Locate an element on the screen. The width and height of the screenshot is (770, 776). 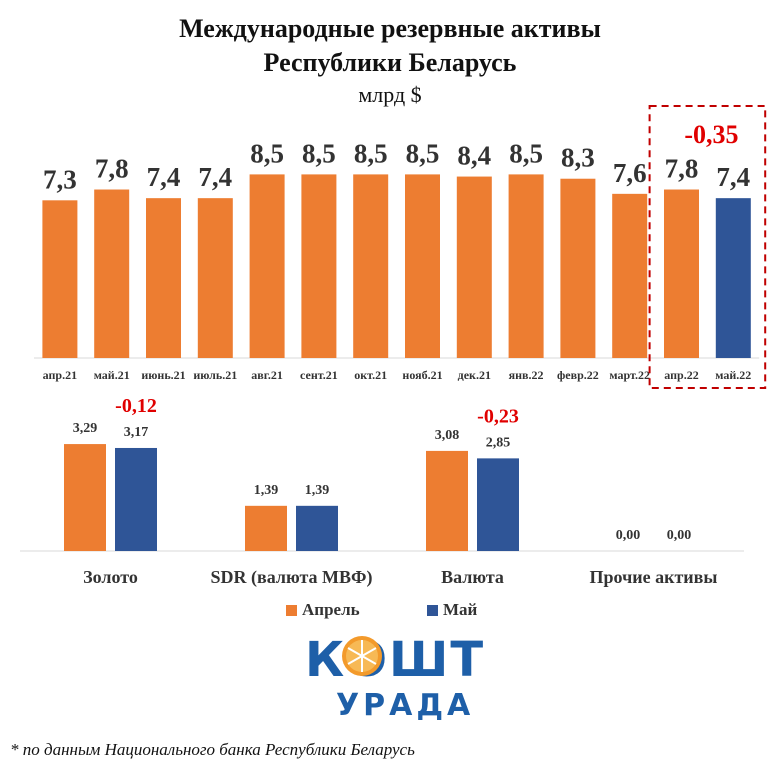
koshta-logo: КОШТ is located at coordinates (395, 660).